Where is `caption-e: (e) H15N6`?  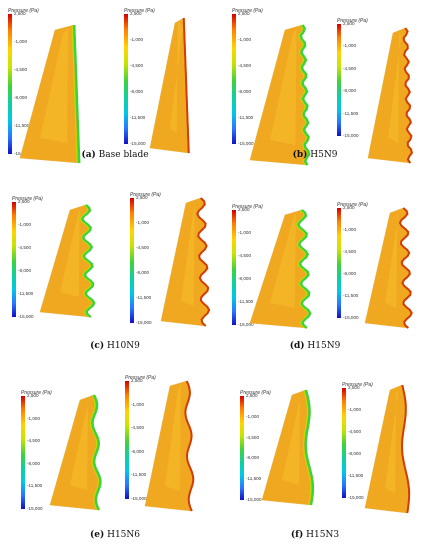 caption-e: (e) H15N6 is located at coordinates (115, 535).